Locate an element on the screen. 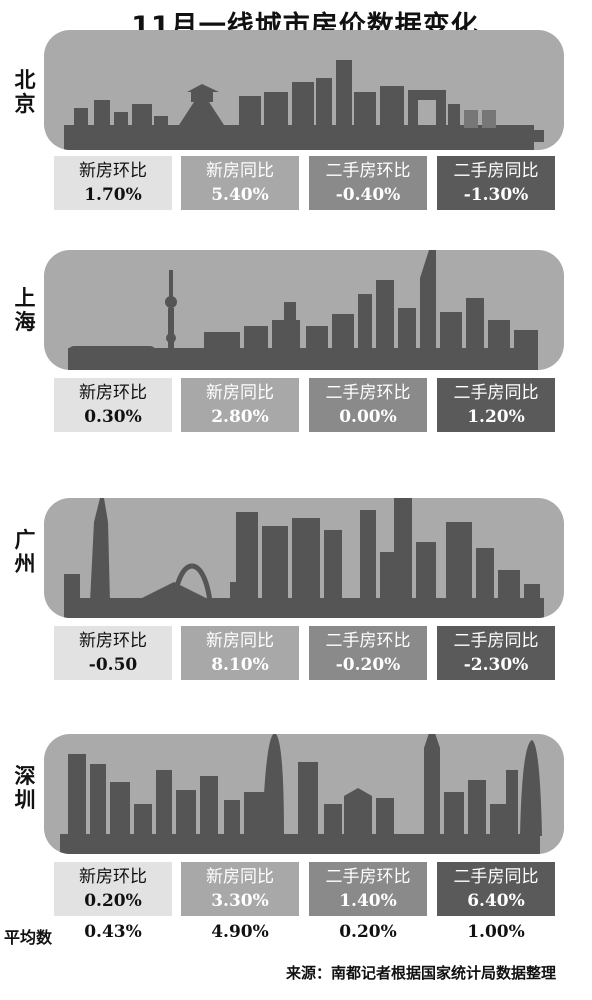 This screenshot has height=1000, width=592. stat-cell-new-yoy: 新房同比 8.10% is located at coordinates (240, 653).